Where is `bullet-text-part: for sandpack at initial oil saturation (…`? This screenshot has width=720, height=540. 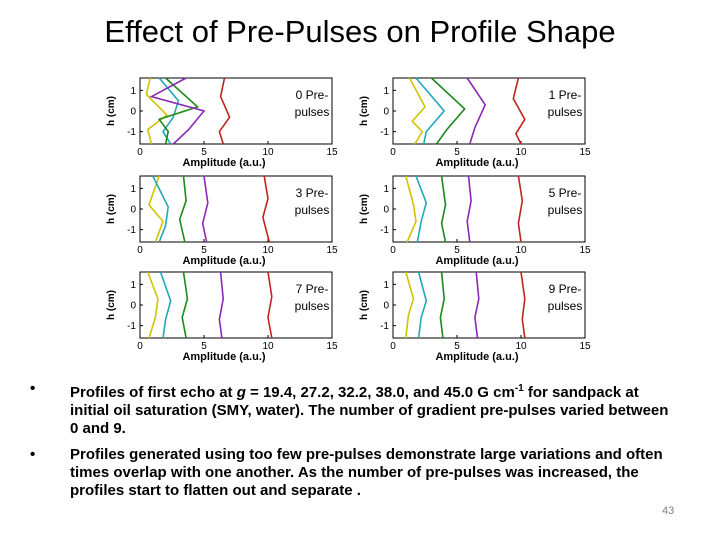
bullet-text-part: for sandpack at initial oil saturation (… is located at coordinates (369, 410).